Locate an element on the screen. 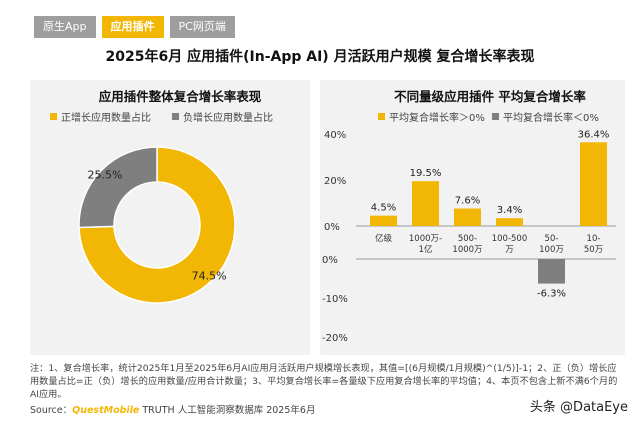  bar-legend-negative: 平均复合增长率＜0% is located at coordinates (545, 116).